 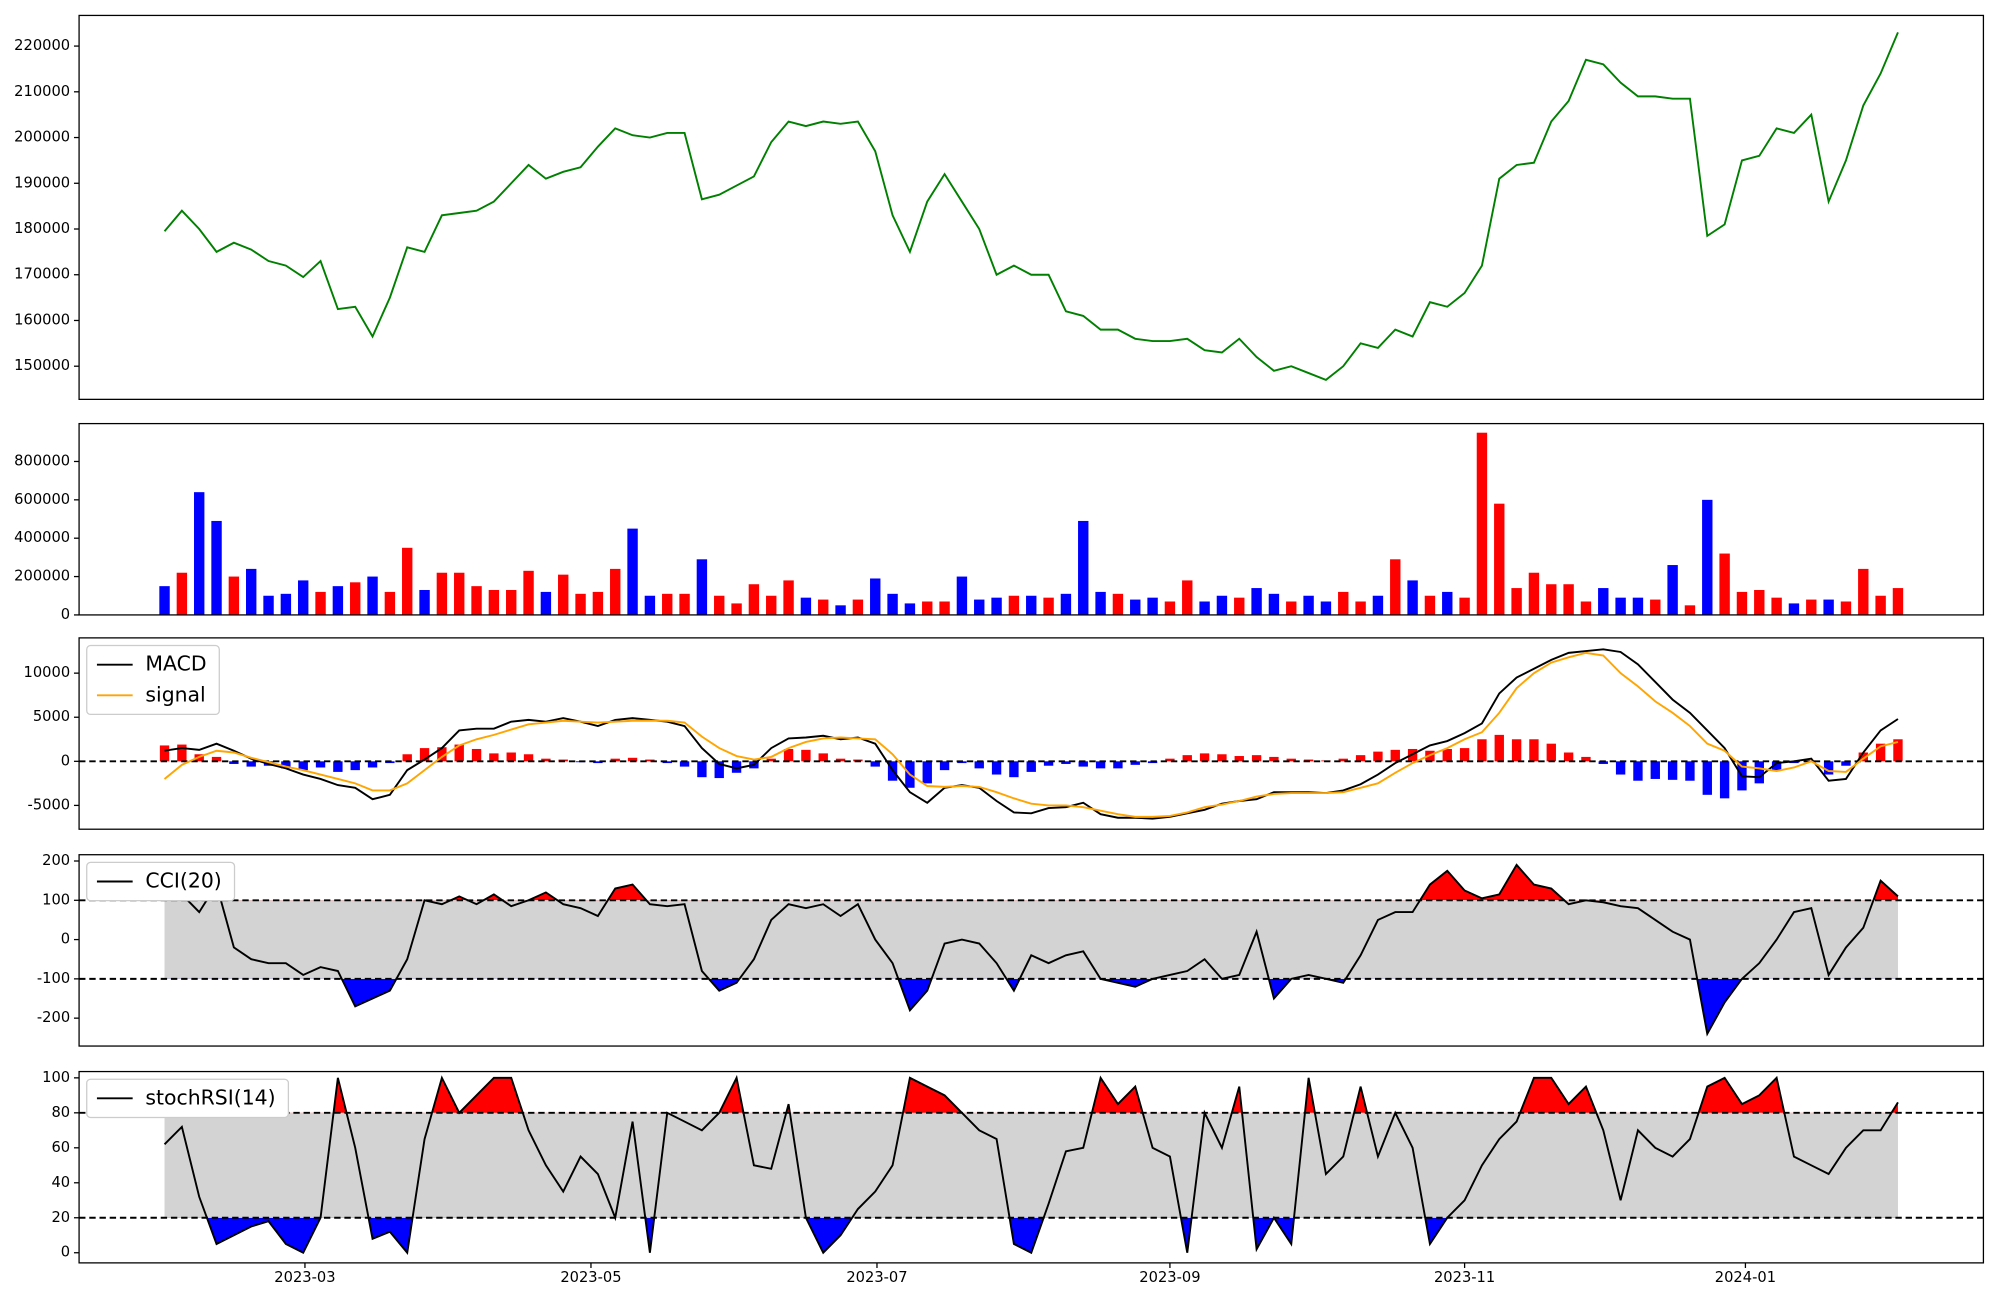 I want to click on y-tick-label: 20, so click(x=60, y=1217).